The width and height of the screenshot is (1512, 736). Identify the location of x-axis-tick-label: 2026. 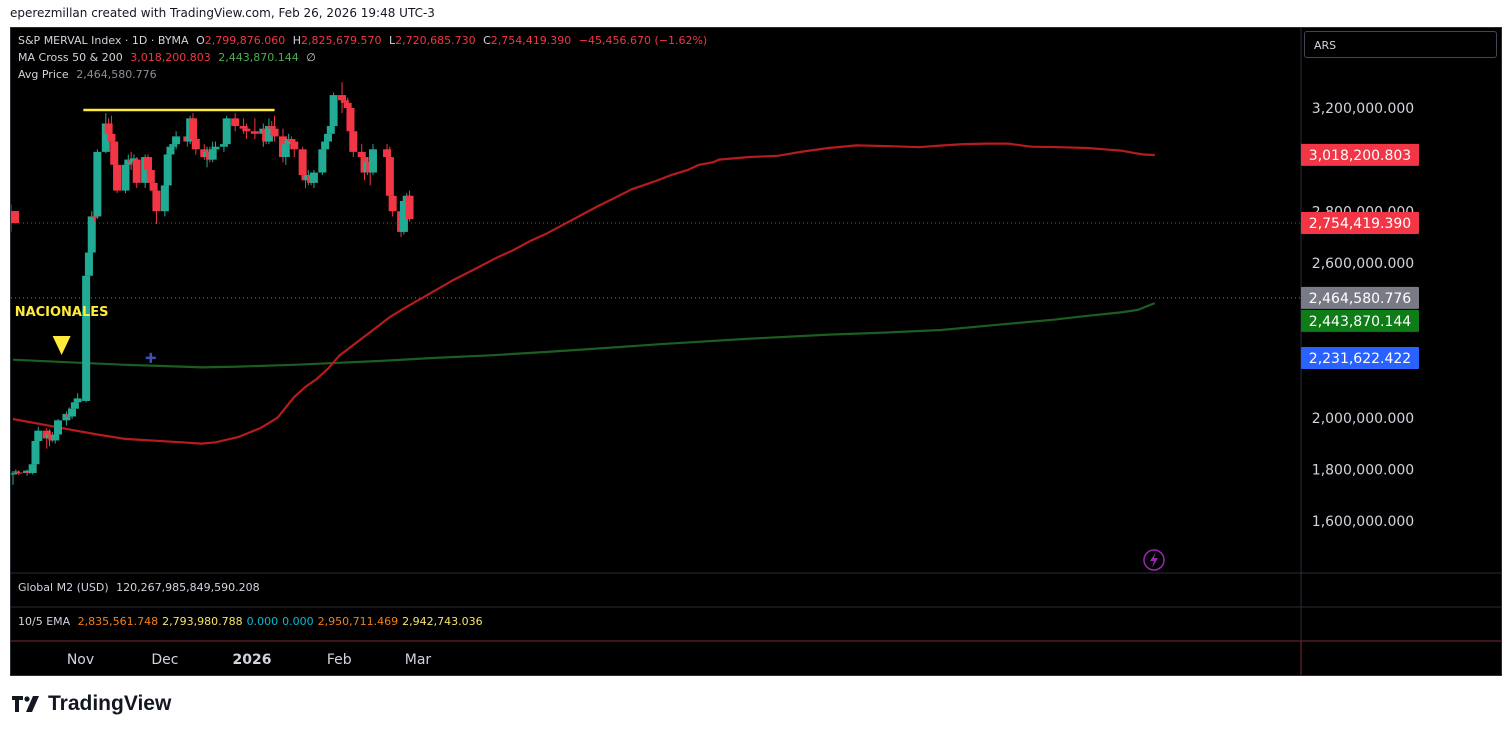
(252, 660).